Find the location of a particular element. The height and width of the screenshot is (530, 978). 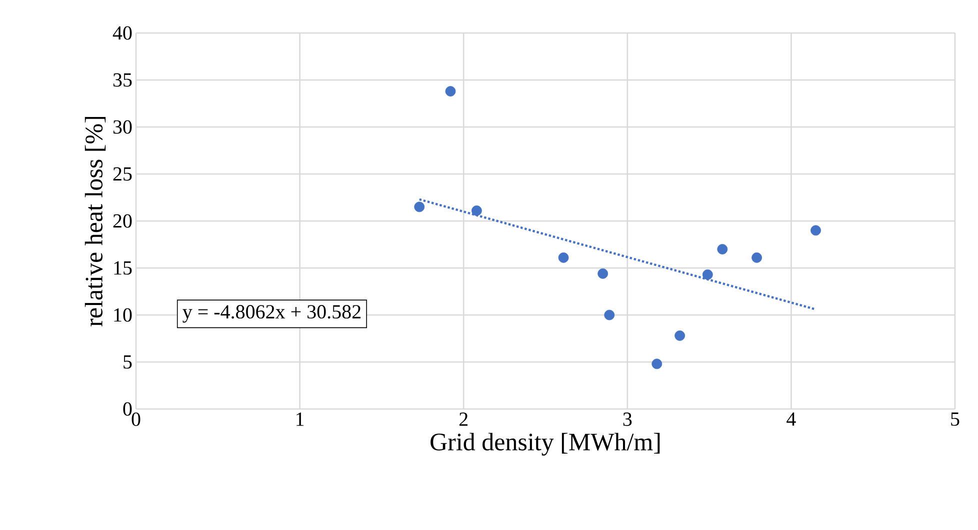

x-tick-label: 3 is located at coordinates (627, 419).